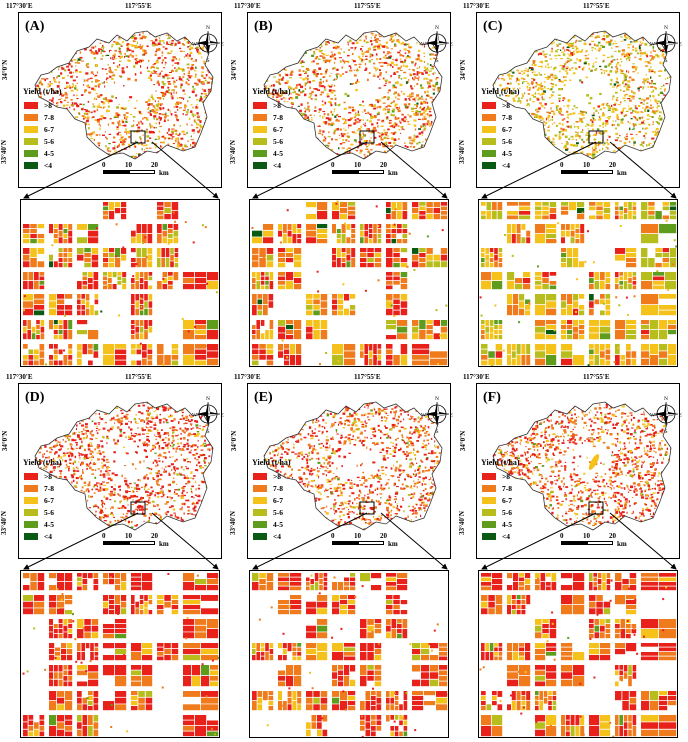 The width and height of the screenshot is (688, 742). I want to click on legend-title: Yield (t/ha), so click(271, 91).